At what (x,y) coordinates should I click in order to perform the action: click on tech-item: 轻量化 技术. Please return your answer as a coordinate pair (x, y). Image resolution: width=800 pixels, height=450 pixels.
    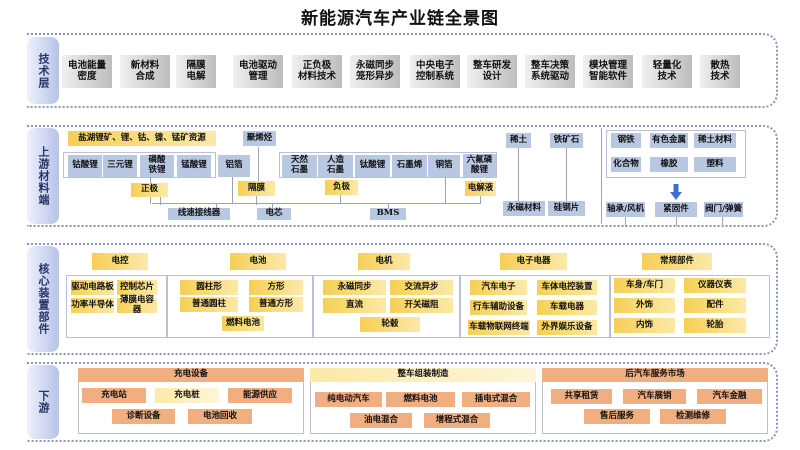
    Looking at the image, I should click on (667, 71).